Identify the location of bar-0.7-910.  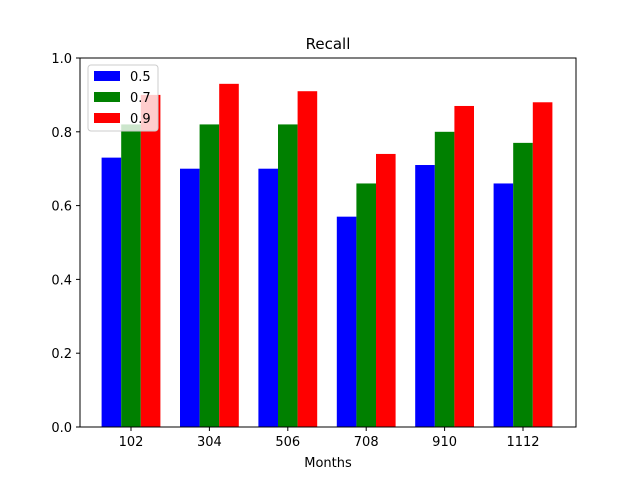
(444, 279).